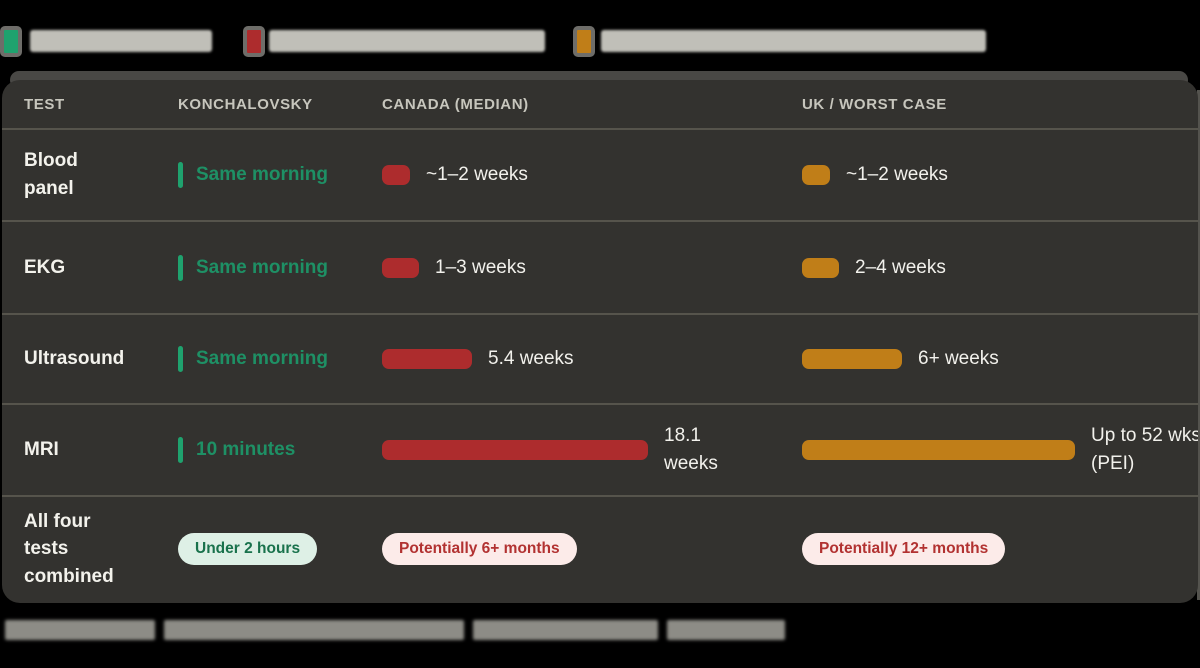  I want to click on konchalovsky-total-badge: Under 2 hours, so click(248, 549).